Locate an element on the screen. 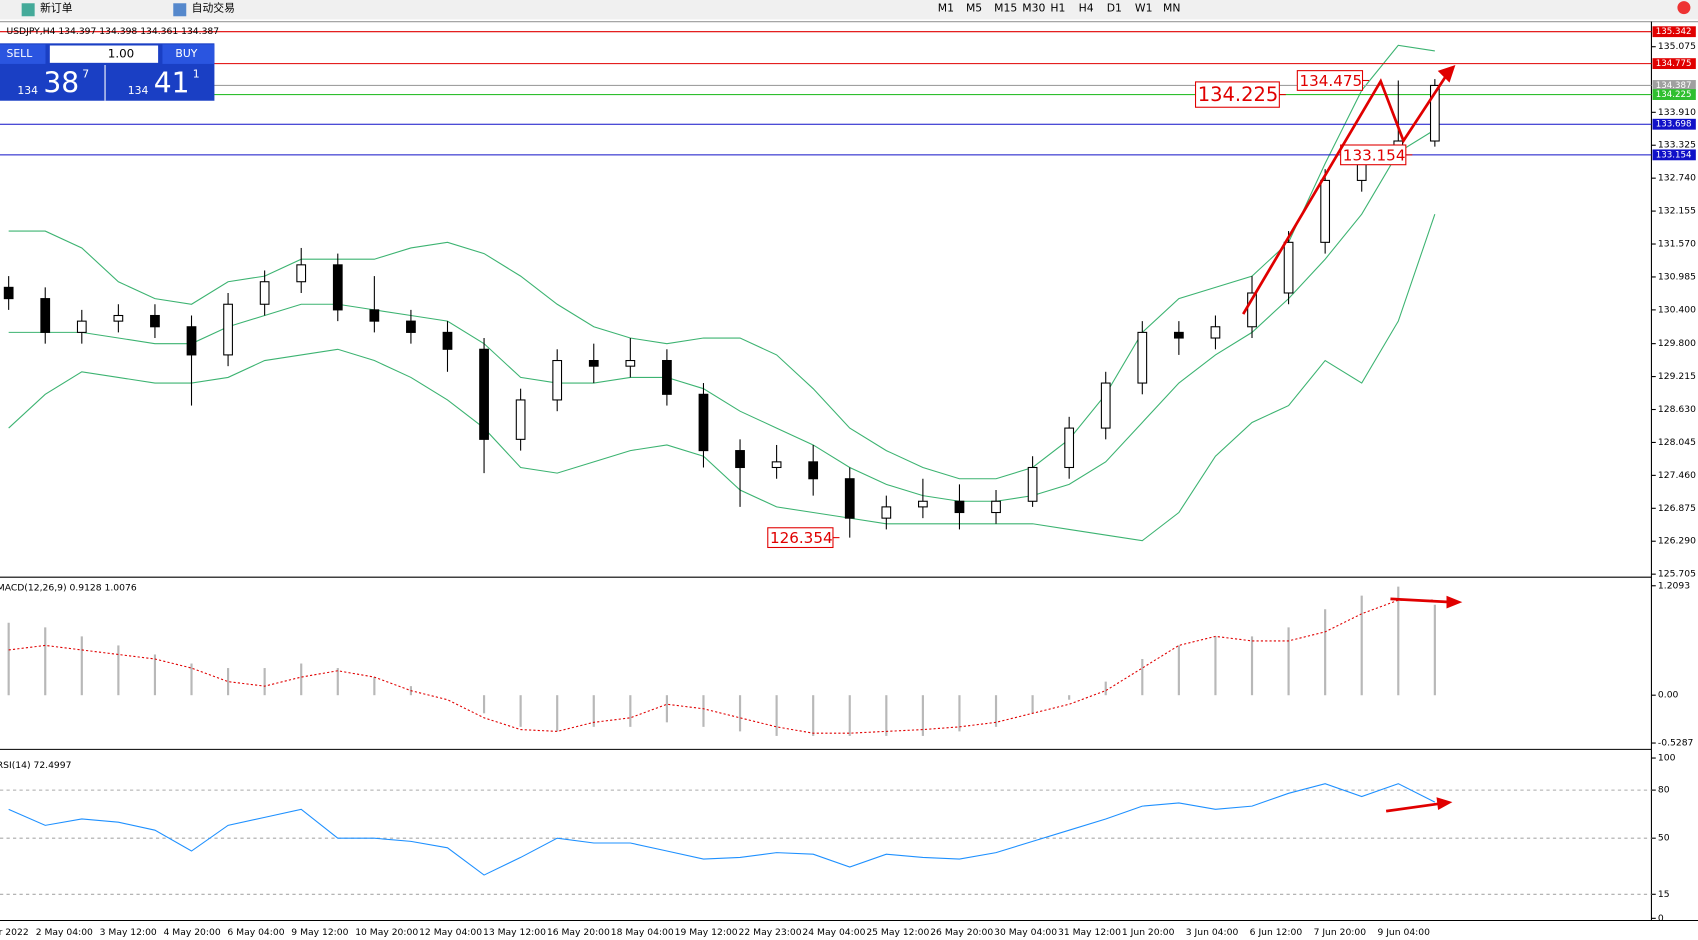 This screenshot has height=940, width=1698. auto-trading-button: 自动交易 is located at coordinates (213, 8).